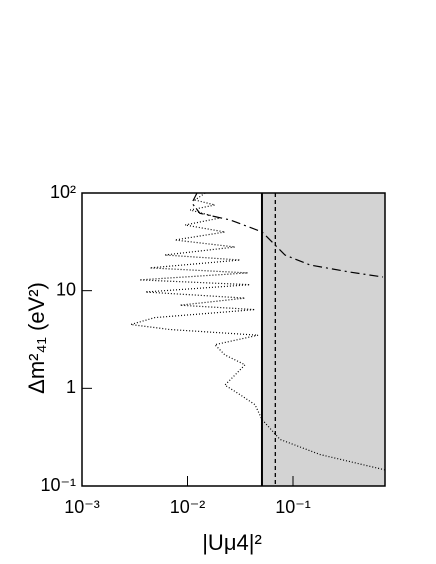 Image resolution: width=436 pixels, height=564 pixels. I want to click on x-axis-label: |Uμ4|², so click(232, 542).